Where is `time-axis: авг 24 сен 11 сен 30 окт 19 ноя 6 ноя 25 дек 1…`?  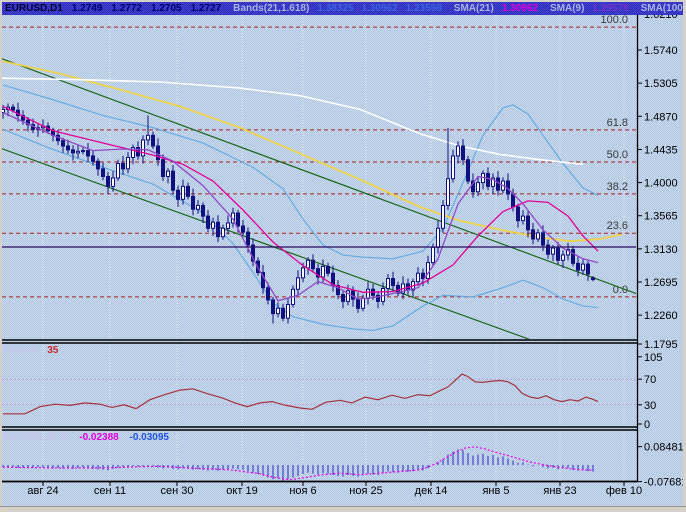 time-axis: авг 24 сен 11 сен 30 окт 19 ноя 6 ноя 25 дек 1… is located at coordinates (334, 489).